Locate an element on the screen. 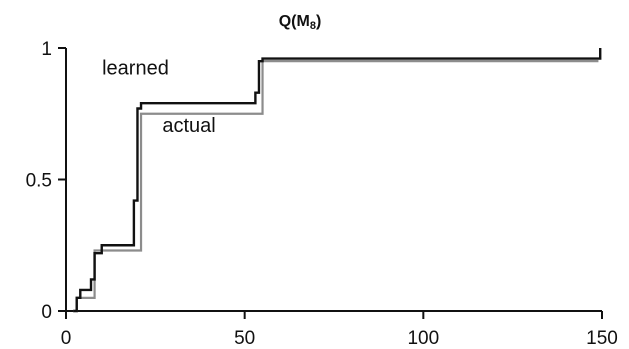  y-tick-label: 1 is located at coordinates (46, 49).